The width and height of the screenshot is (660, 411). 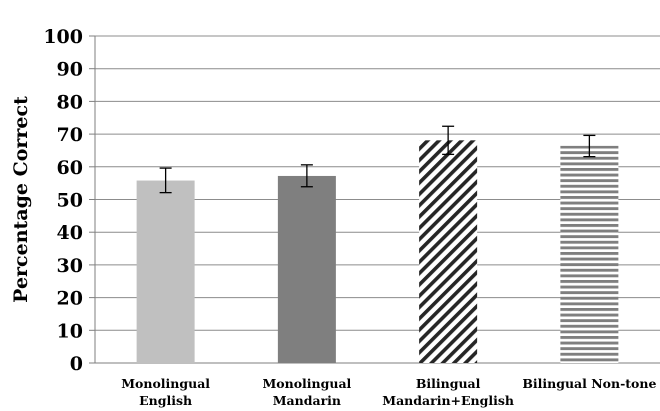 I want to click on x-tick-label: Bilingual Non-tone, so click(x=589, y=383).